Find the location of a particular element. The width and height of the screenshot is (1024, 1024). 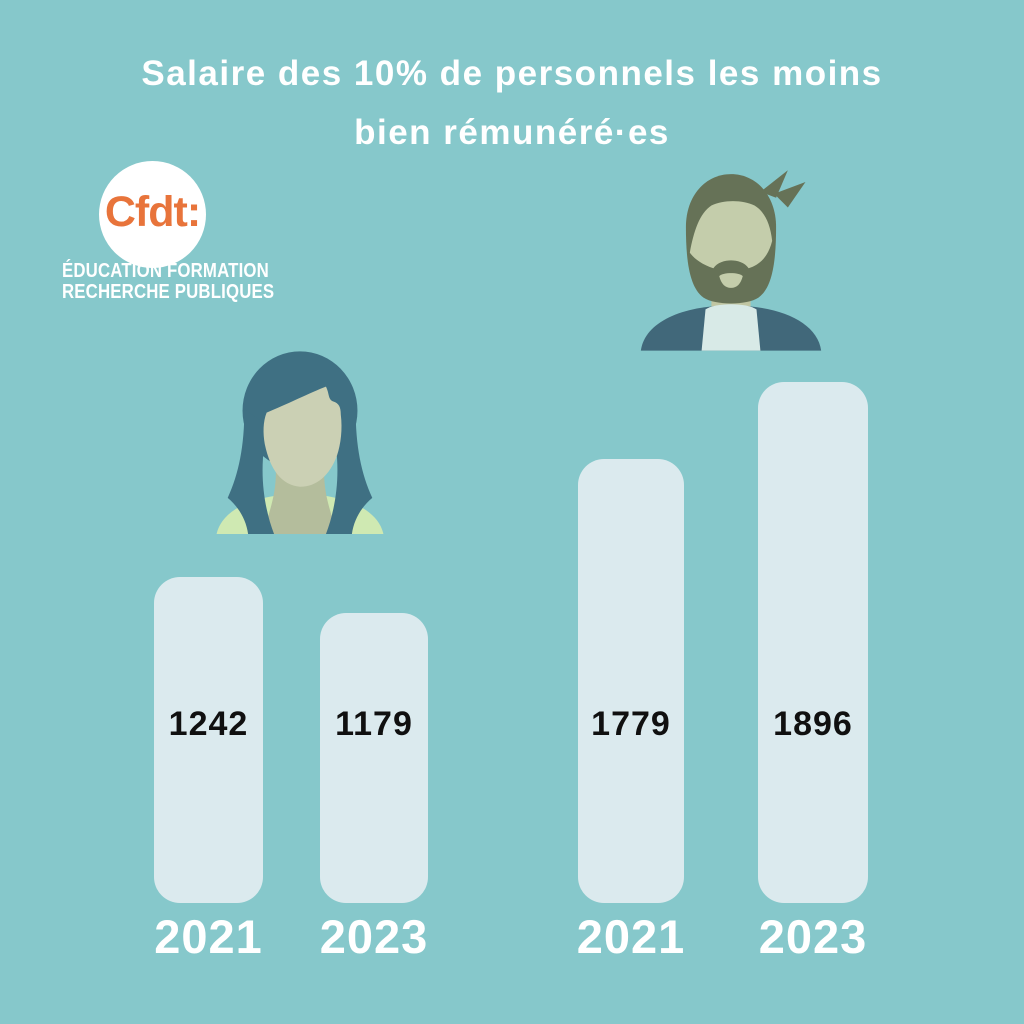

man-hair-spike2 is located at coordinates (790, 195).